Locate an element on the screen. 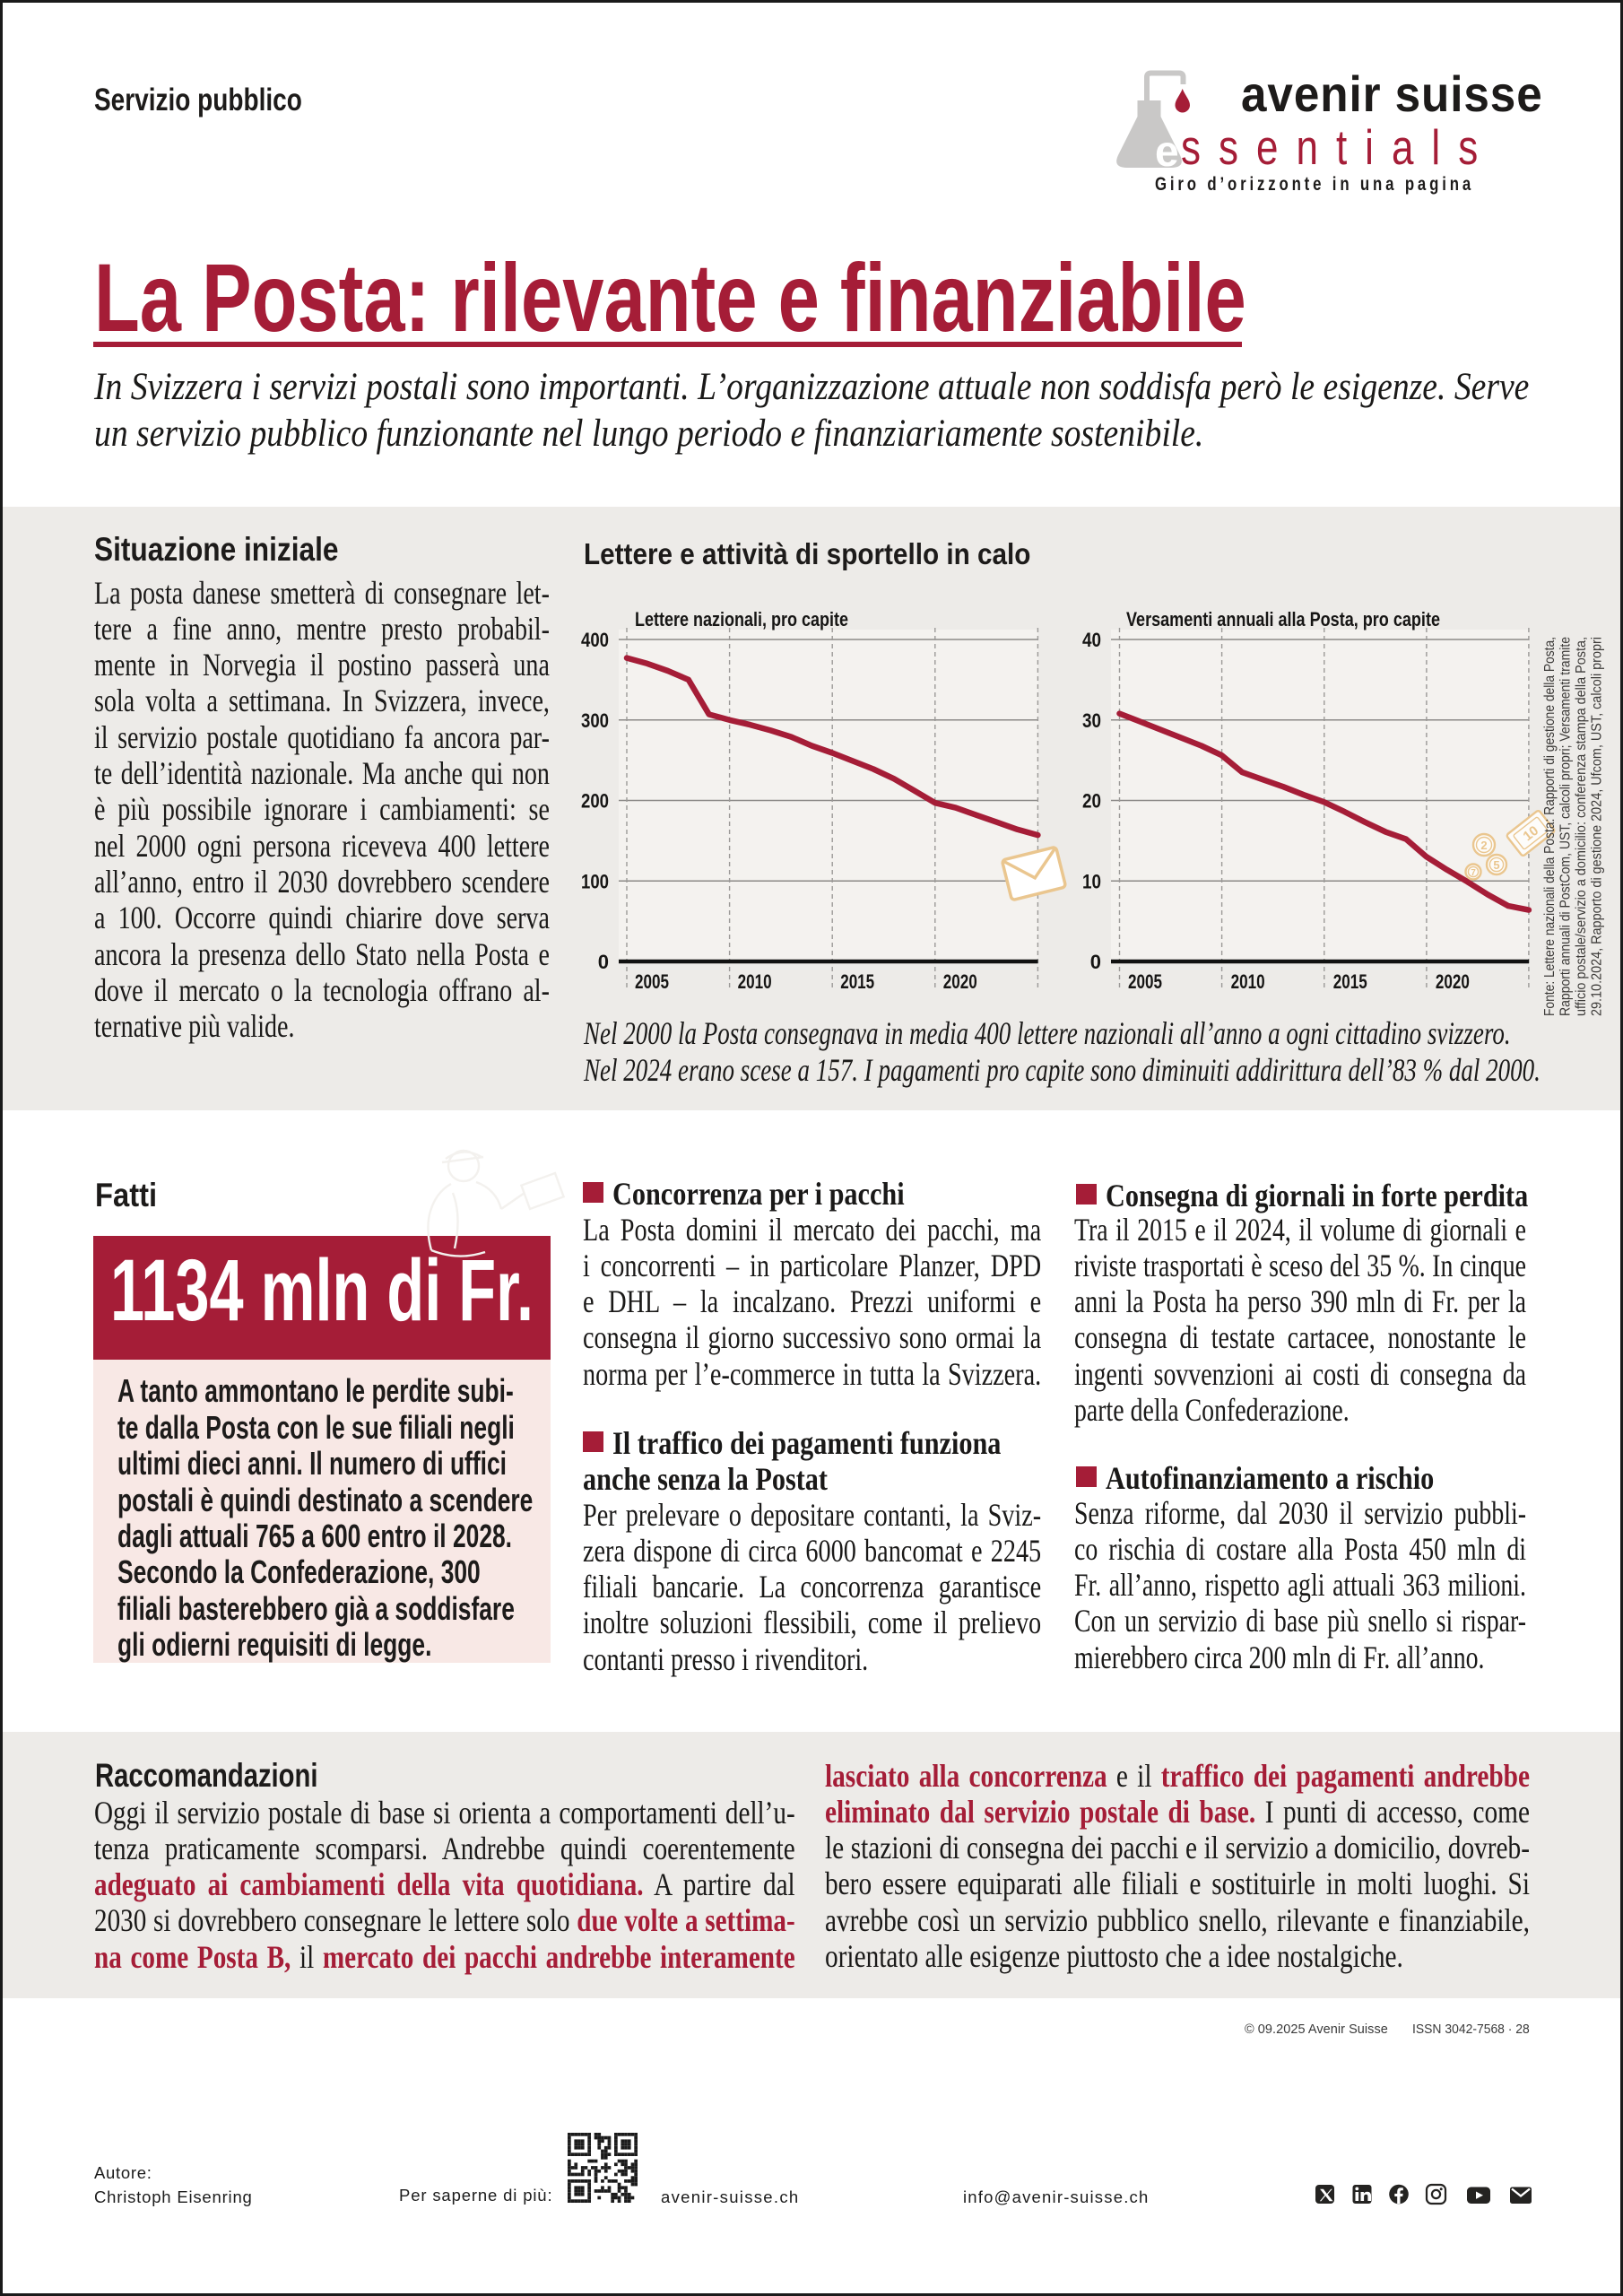 This screenshot has width=1623, height=2296. svg-text: 40 is located at coordinates (1091, 640).